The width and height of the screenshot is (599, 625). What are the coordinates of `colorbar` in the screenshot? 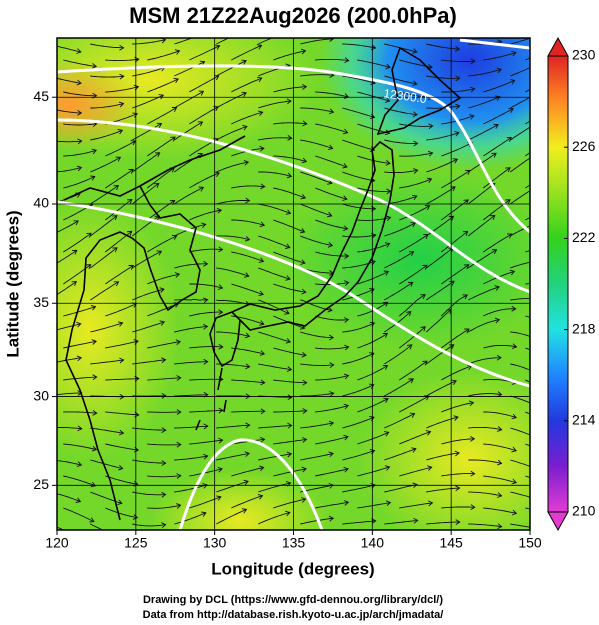 It's located at (558, 284).